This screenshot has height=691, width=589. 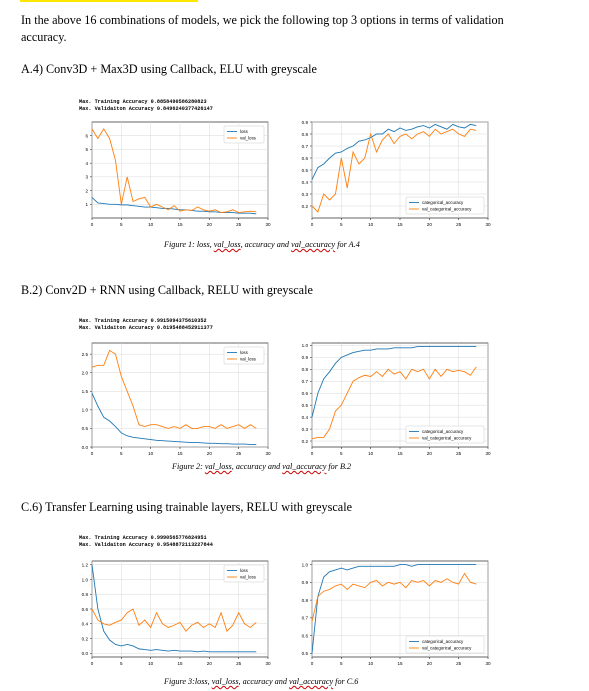 What do you see at coordinates (305, 194) in the screenshot?
I see `y-tick-label: 0.3` at bounding box center [305, 194].